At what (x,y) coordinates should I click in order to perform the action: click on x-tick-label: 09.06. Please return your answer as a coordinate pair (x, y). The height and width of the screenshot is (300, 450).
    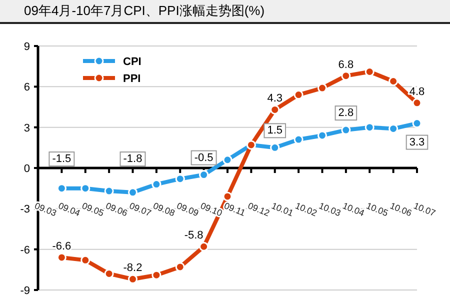
    Looking at the image, I should click on (116, 209).